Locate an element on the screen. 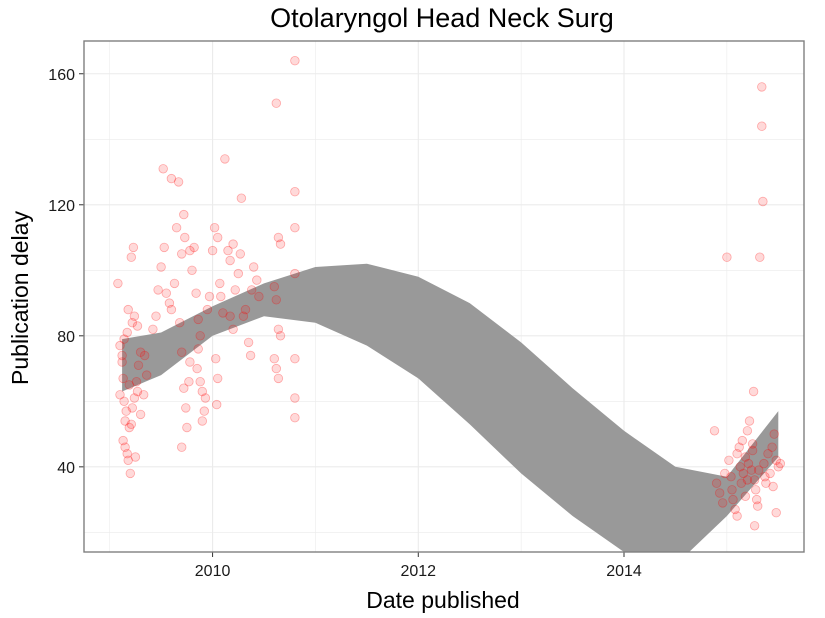  x-tick-label: 2014 is located at coordinates (624, 571).